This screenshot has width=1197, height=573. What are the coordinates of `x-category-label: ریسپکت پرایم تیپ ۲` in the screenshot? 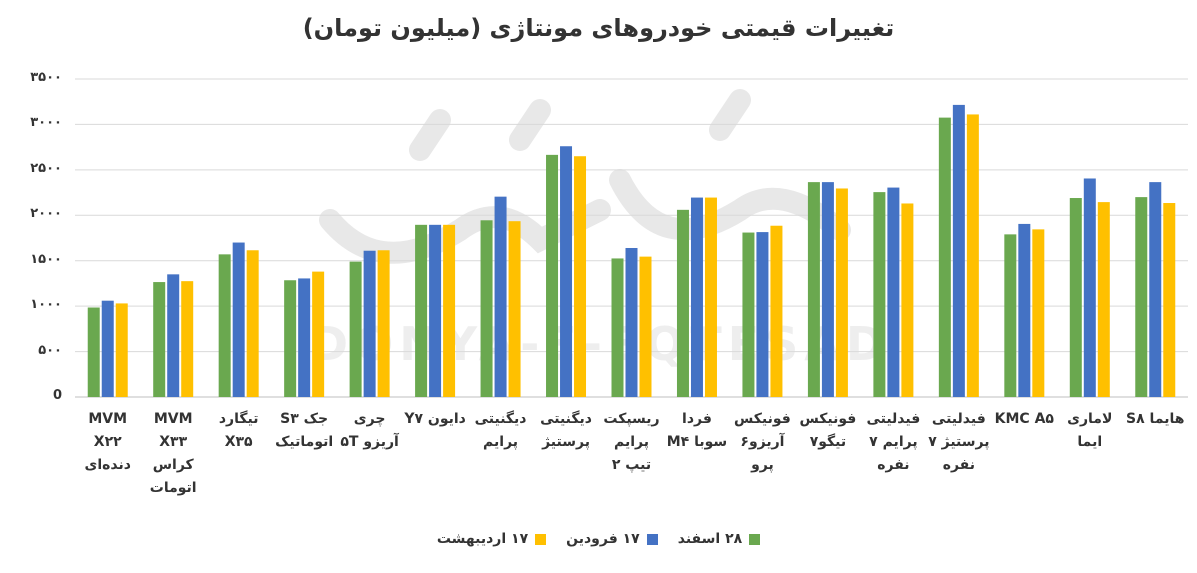 It's located at (631, 442).